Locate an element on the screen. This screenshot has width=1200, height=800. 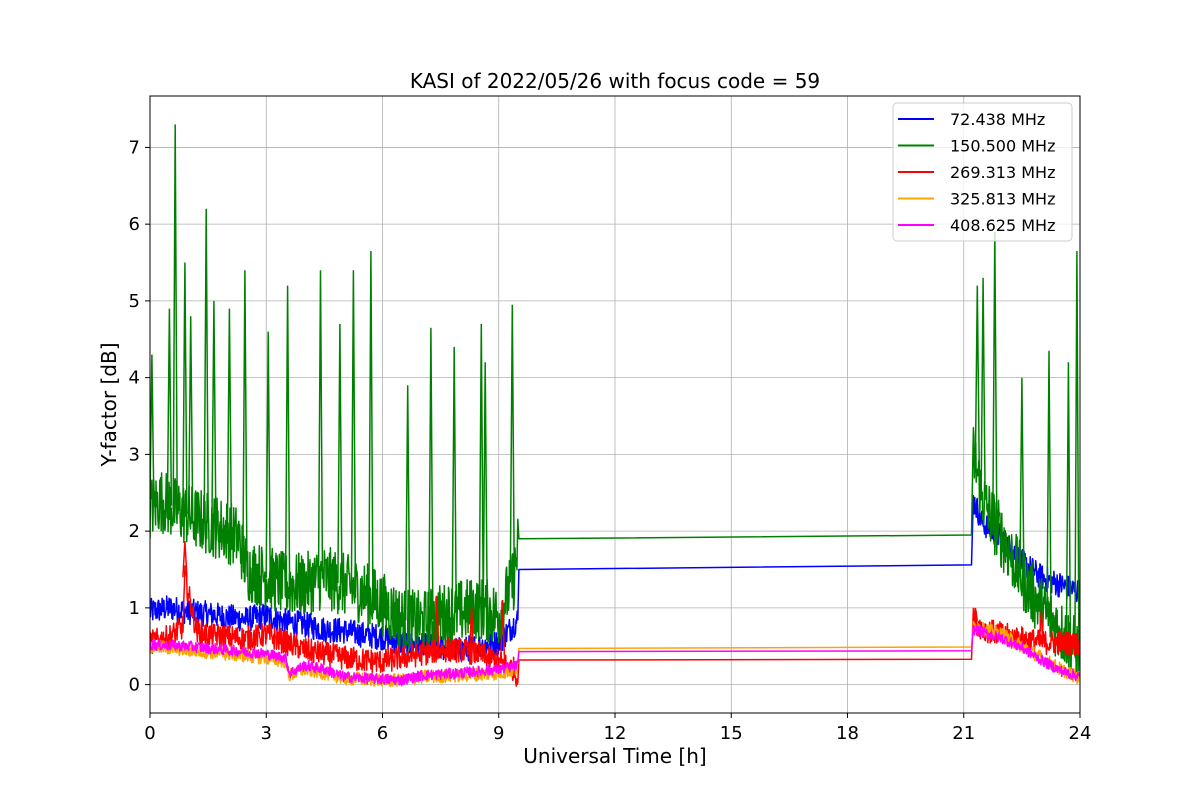
x-tick-label: 0 is located at coordinates (149, 733).